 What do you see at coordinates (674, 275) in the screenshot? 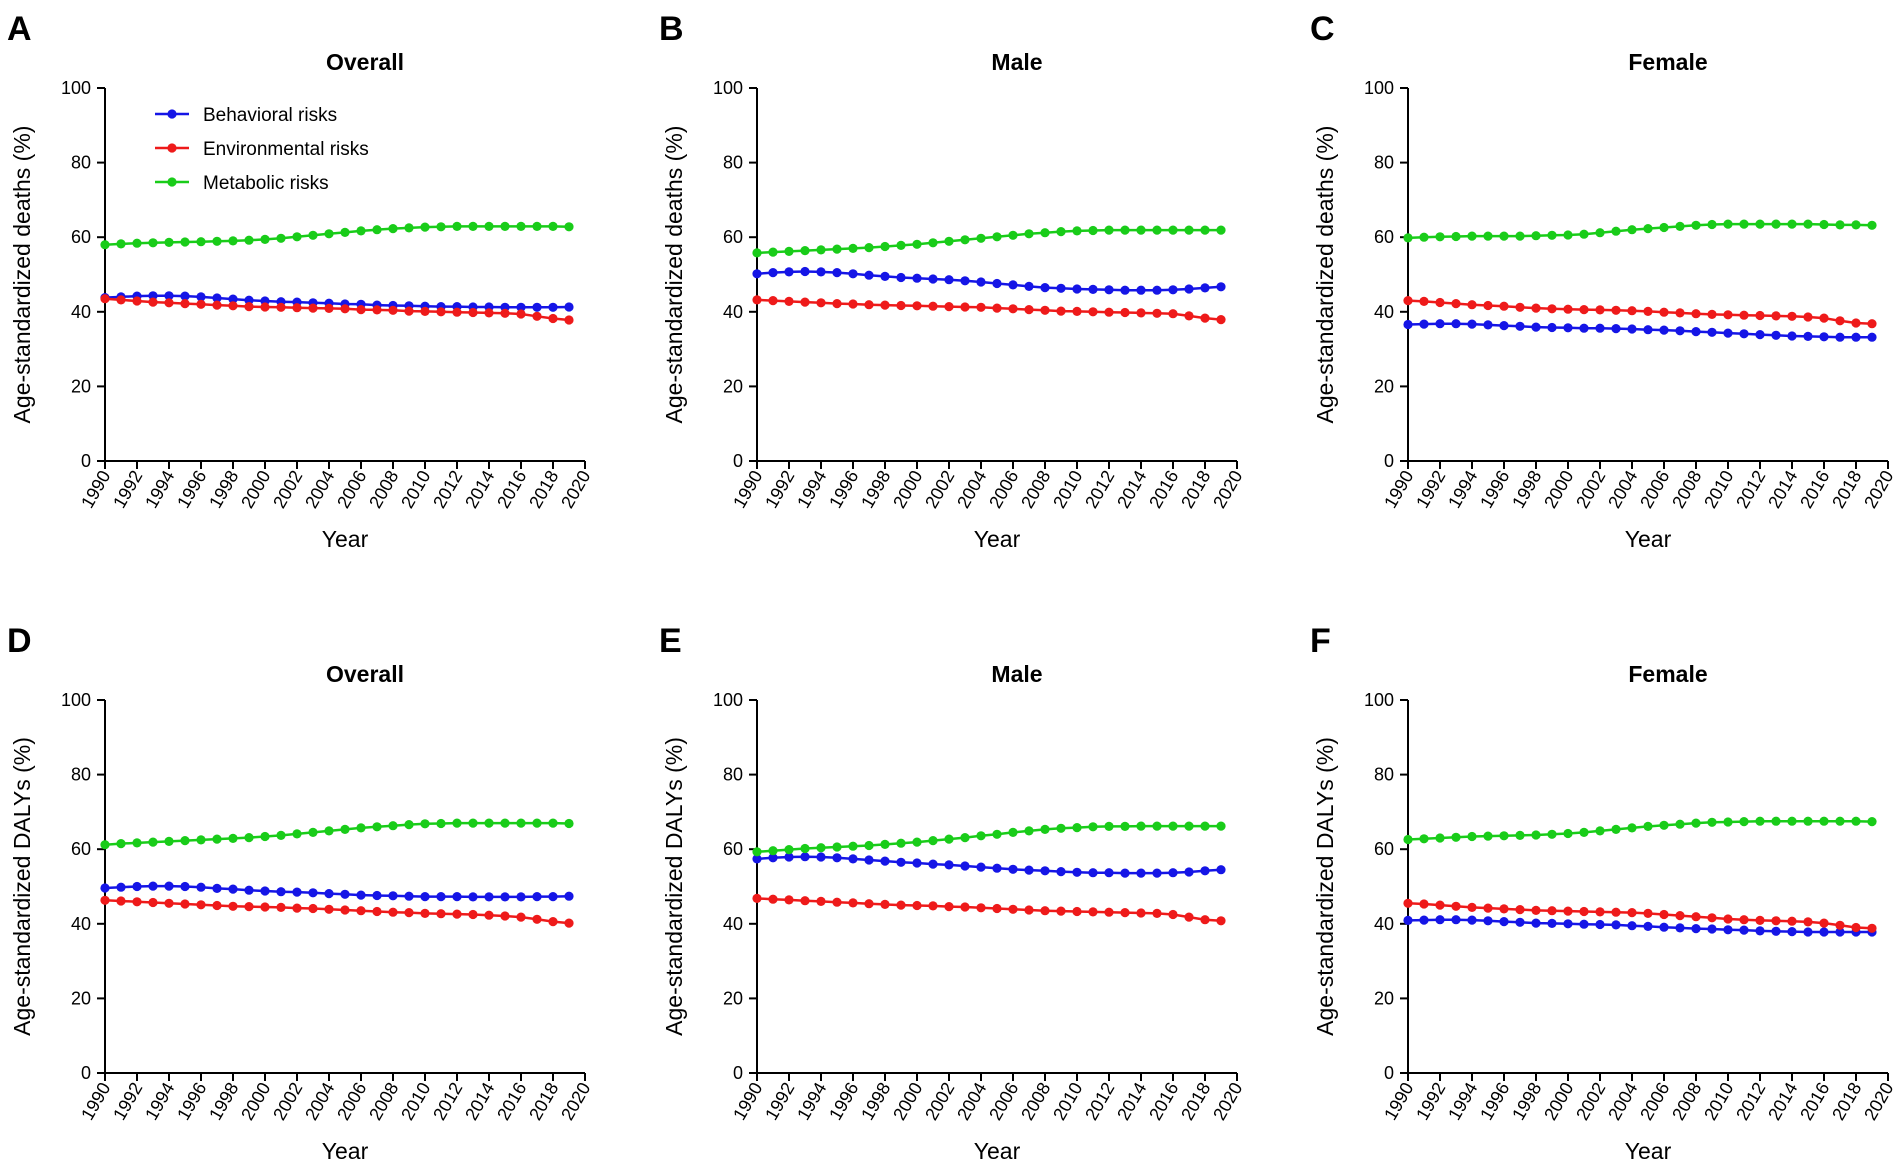
I see `y-axis-label: Age-standardized deaths (%)` at bounding box center [674, 275].